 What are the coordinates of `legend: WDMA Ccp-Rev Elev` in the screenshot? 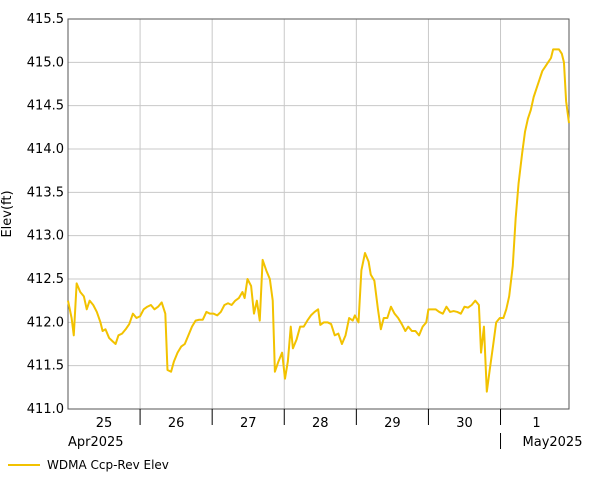 It's located at (88, 465).